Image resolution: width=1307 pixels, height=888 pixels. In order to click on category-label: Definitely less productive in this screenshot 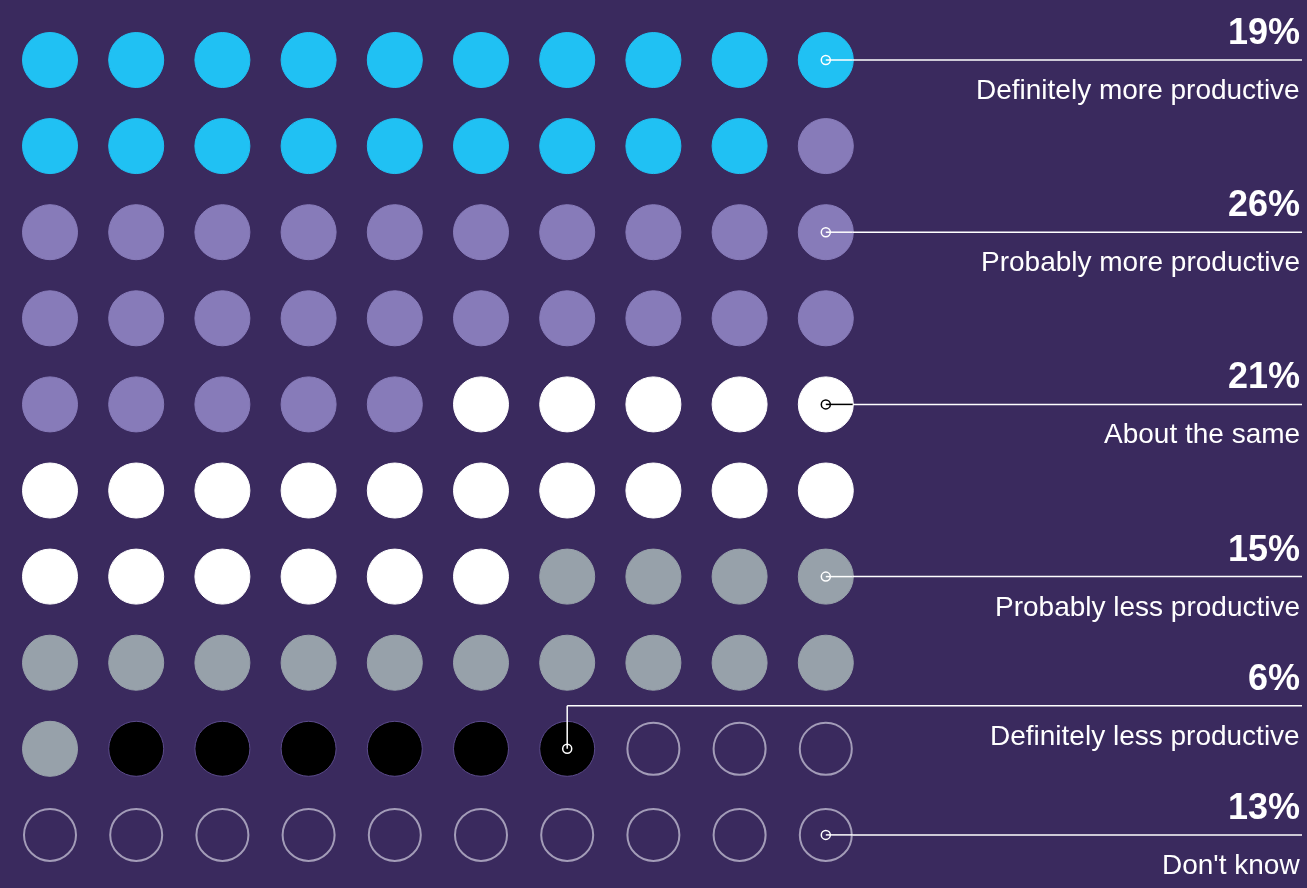, I will do `click(1145, 735)`.